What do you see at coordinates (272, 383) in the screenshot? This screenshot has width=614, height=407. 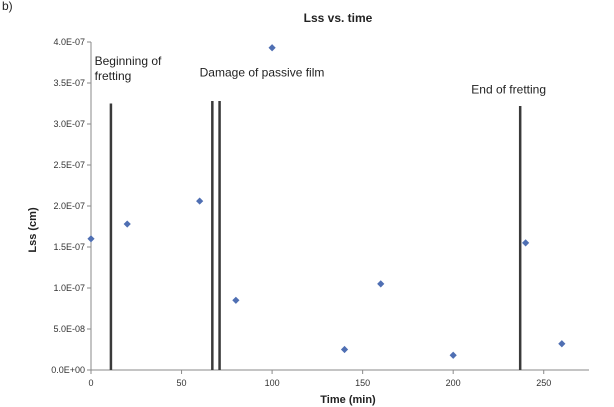 I see `x-tick-label: 100` at bounding box center [272, 383].